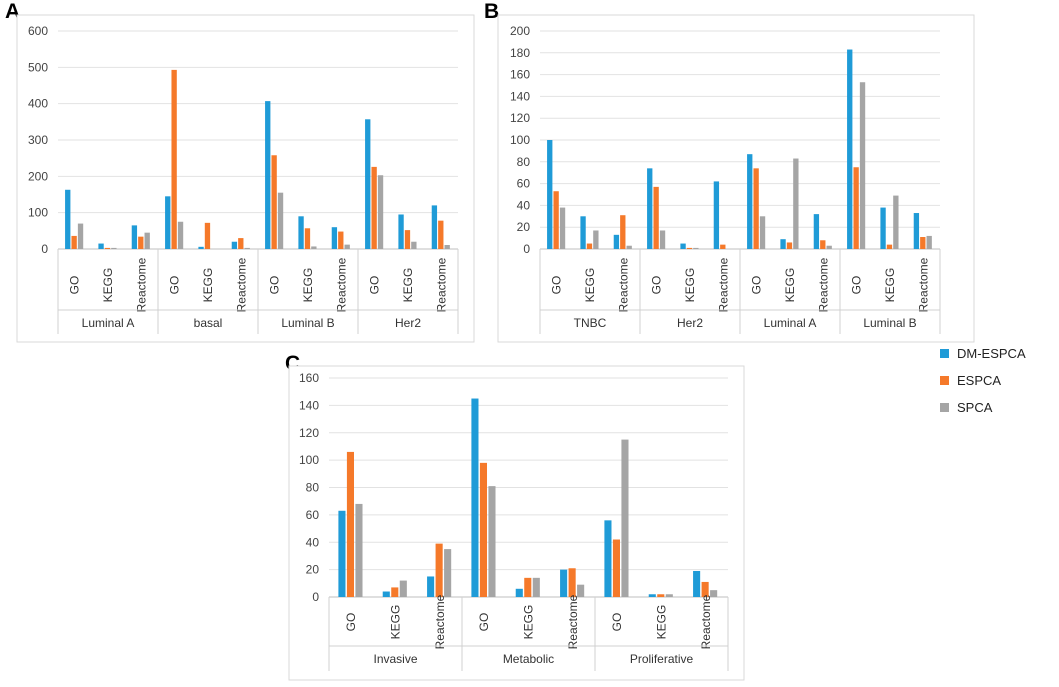  Describe the element at coordinates (313, 515) in the screenshot. I see `chart-c-ytick-label: 60` at that location.